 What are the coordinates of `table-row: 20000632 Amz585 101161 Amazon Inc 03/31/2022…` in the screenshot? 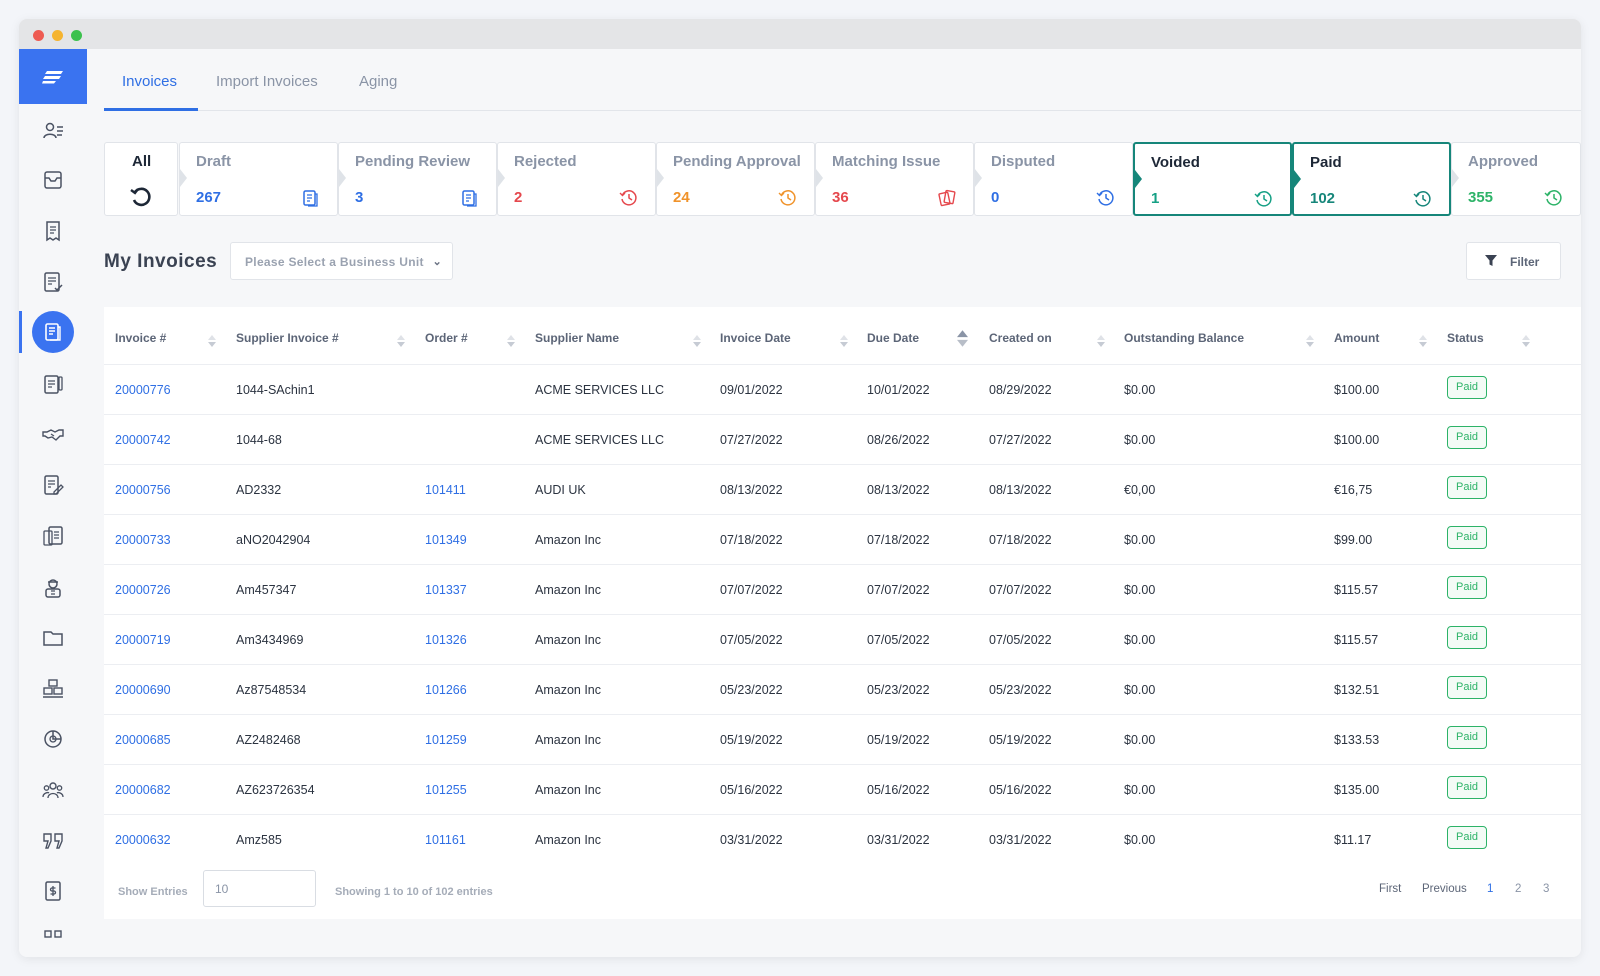 It's located at (842, 839).